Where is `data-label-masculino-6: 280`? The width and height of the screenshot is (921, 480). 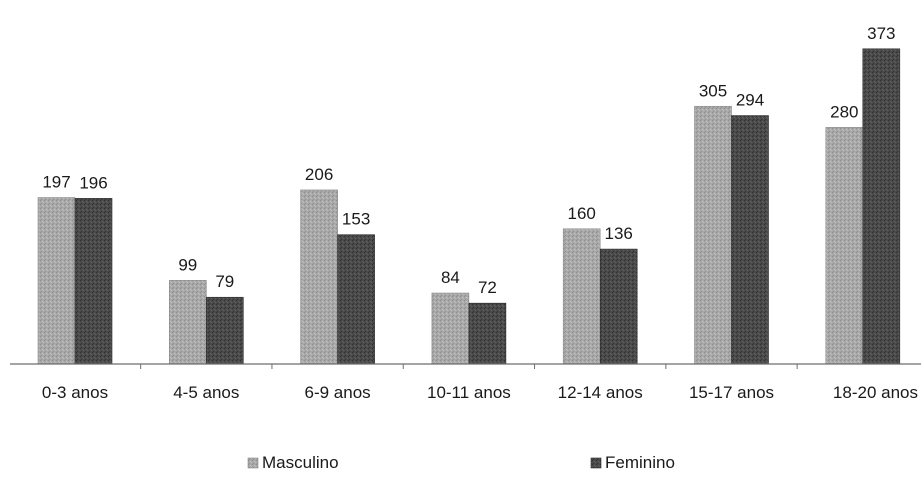
data-label-masculino-6: 280 is located at coordinates (844, 111).